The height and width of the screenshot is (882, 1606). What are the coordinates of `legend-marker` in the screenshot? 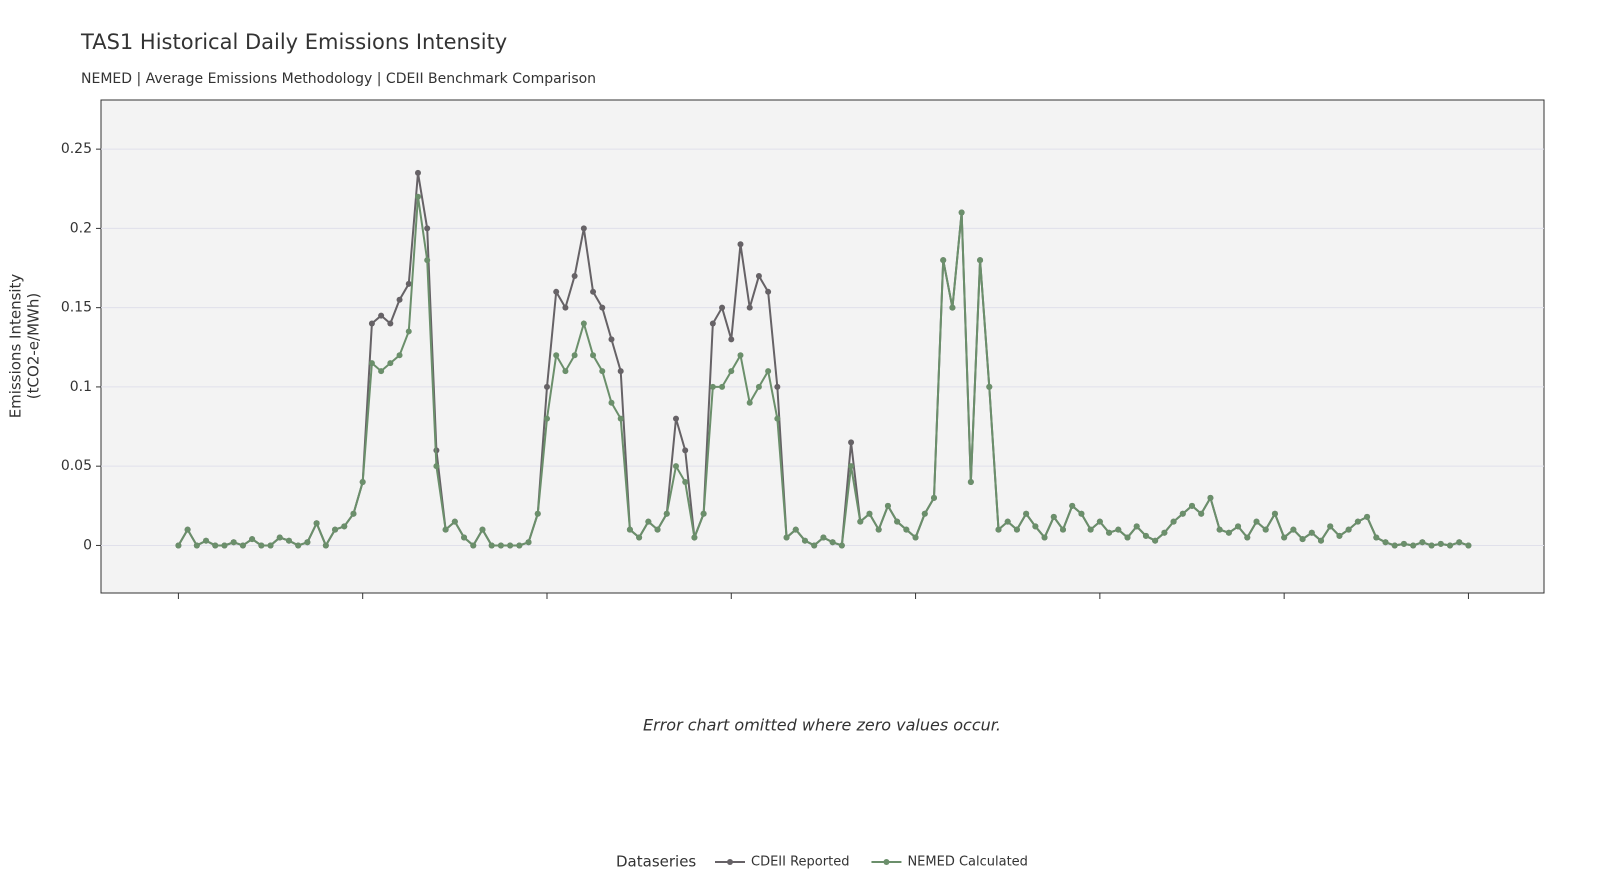 It's located at (730, 862).